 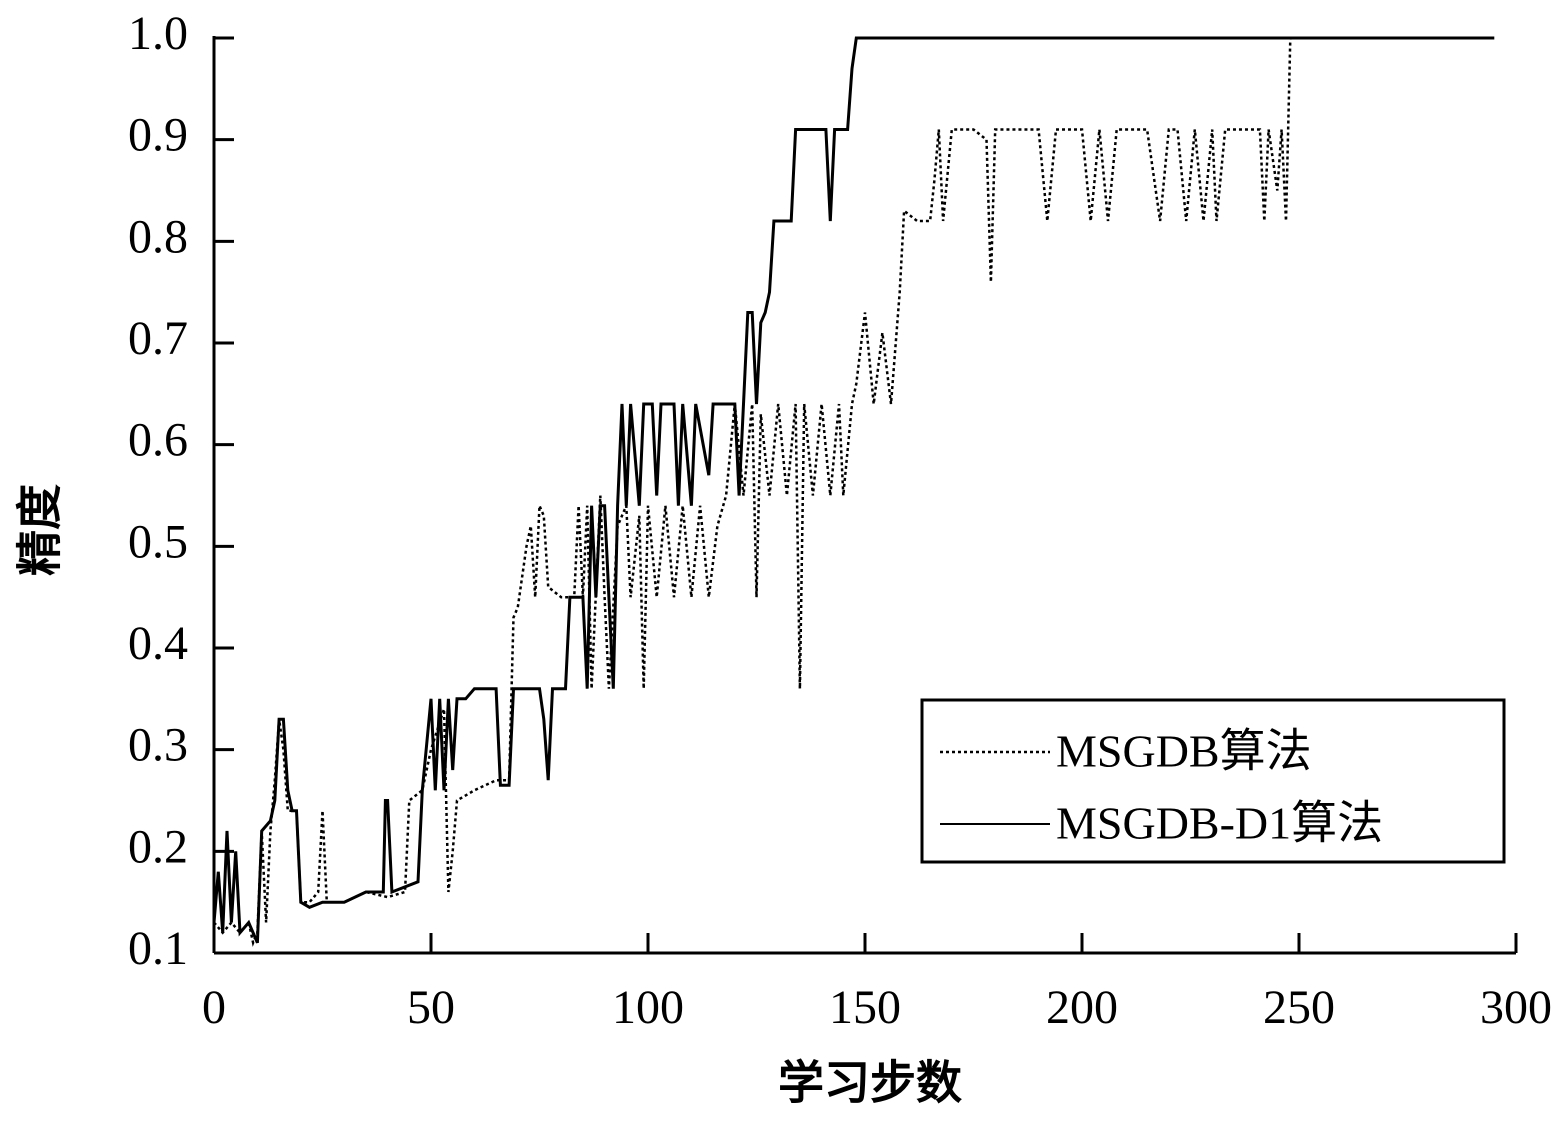 What do you see at coordinates (40, 530) in the screenshot?
I see `y-axis-label: 精度` at bounding box center [40, 530].